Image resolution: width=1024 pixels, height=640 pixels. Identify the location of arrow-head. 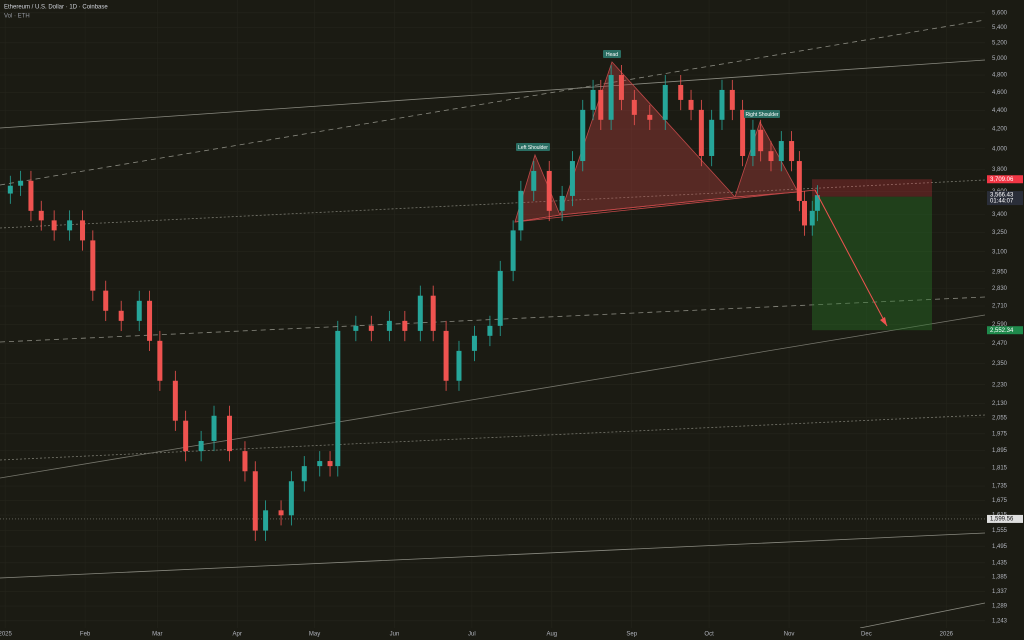
(883, 321).